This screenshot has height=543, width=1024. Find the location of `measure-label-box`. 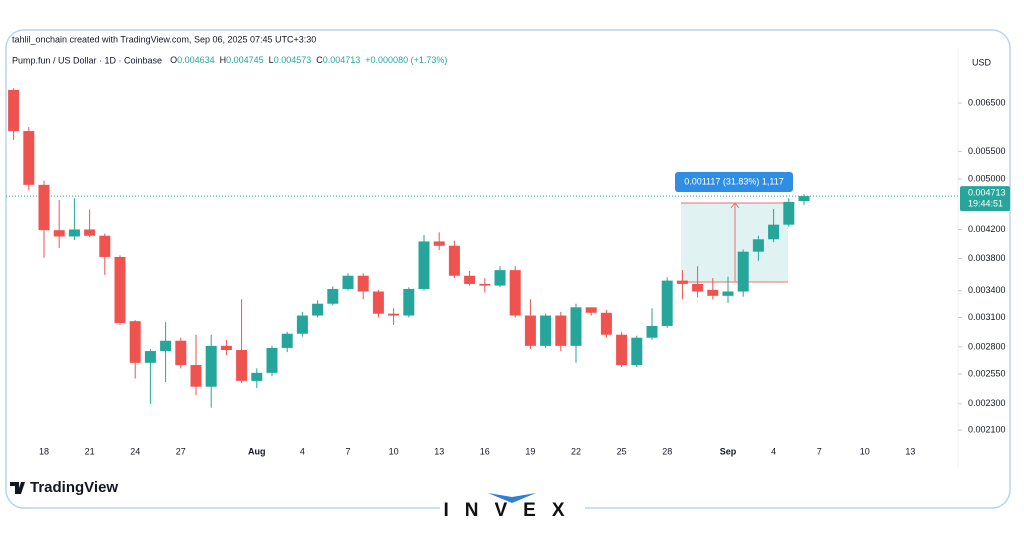

measure-label-box is located at coordinates (734, 182).